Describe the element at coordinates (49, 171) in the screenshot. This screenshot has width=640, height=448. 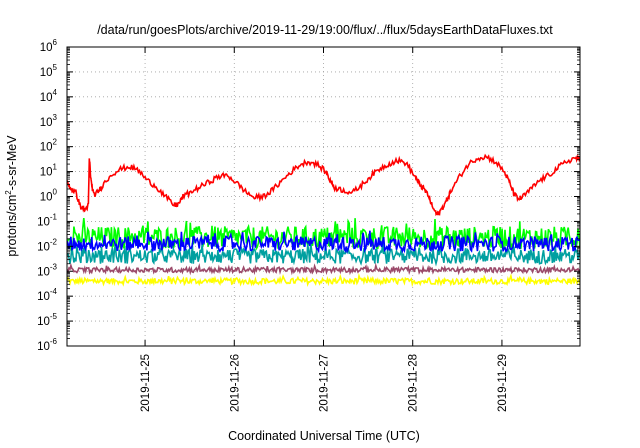
I see `y-tick-label: 10¹` at that location.